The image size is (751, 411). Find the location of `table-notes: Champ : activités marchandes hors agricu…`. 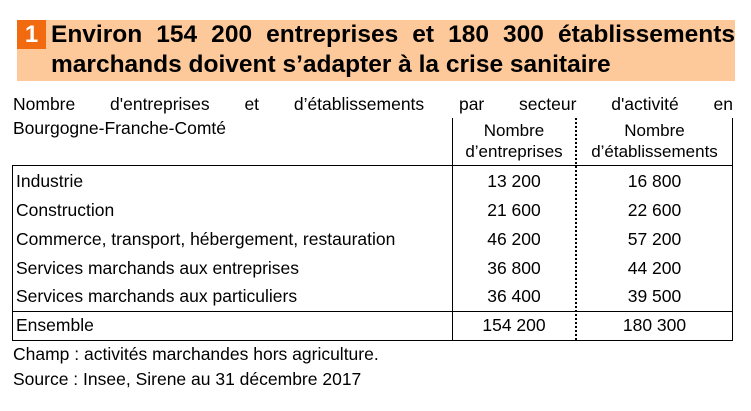

table-notes: Champ : activités marchandes hors agricu… is located at coordinates (196, 367).